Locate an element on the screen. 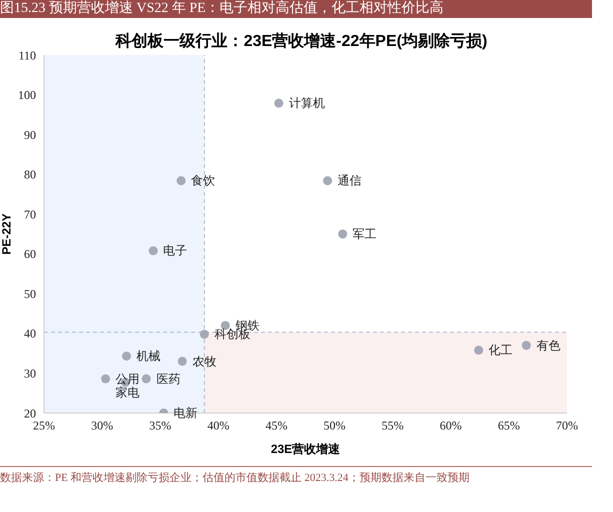 The height and width of the screenshot is (512, 613). x-axis-title: 23E营收增速 is located at coordinates (306, 449).